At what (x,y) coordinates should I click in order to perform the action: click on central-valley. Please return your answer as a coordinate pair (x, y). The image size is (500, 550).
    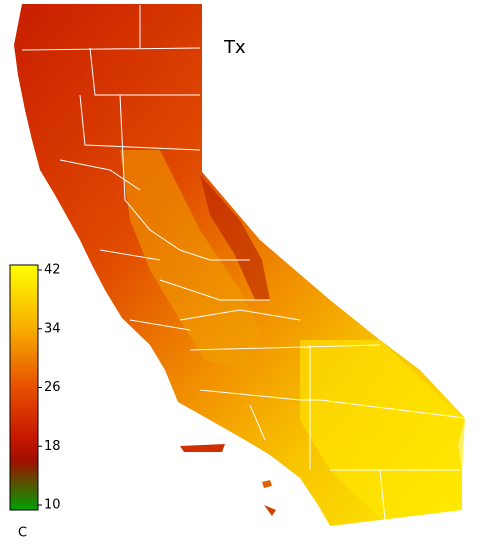
    Looking at the image, I should click on (190, 260).